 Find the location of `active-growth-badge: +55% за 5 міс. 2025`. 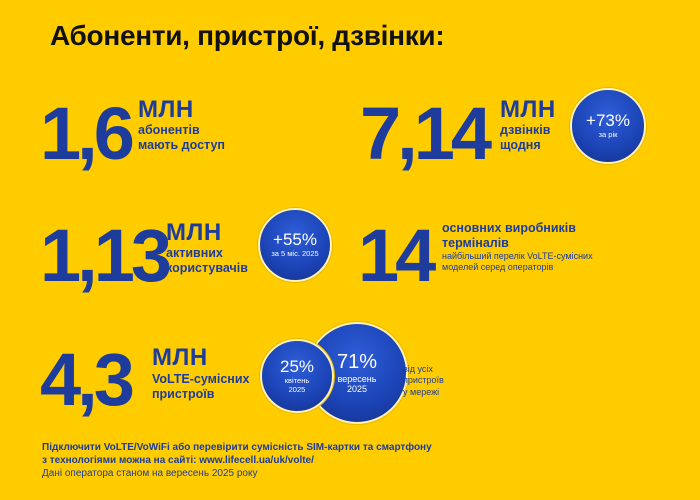

active-growth-badge: +55% за 5 міс. 2025 is located at coordinates (295, 245).